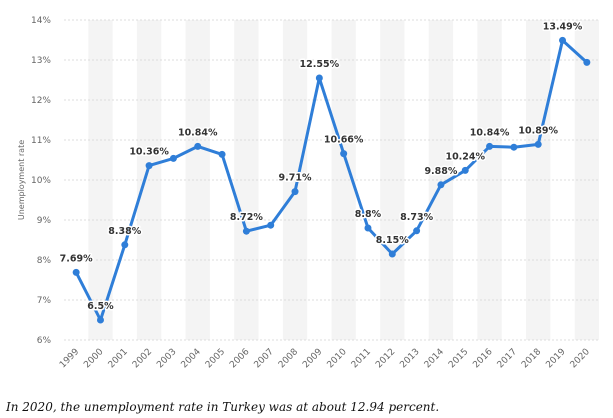 The width and height of the screenshot is (613, 418). I want to click on x-tick-label: 2001, so click(118, 358).